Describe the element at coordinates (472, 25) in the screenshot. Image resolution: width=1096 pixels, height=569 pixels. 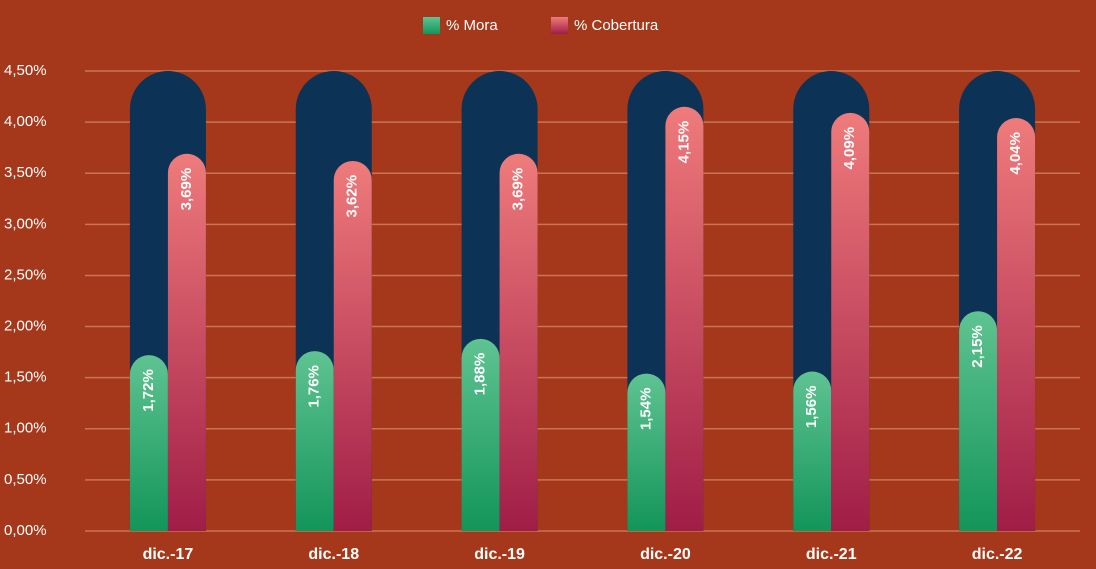
I see `legend-label: % Mora` at that location.